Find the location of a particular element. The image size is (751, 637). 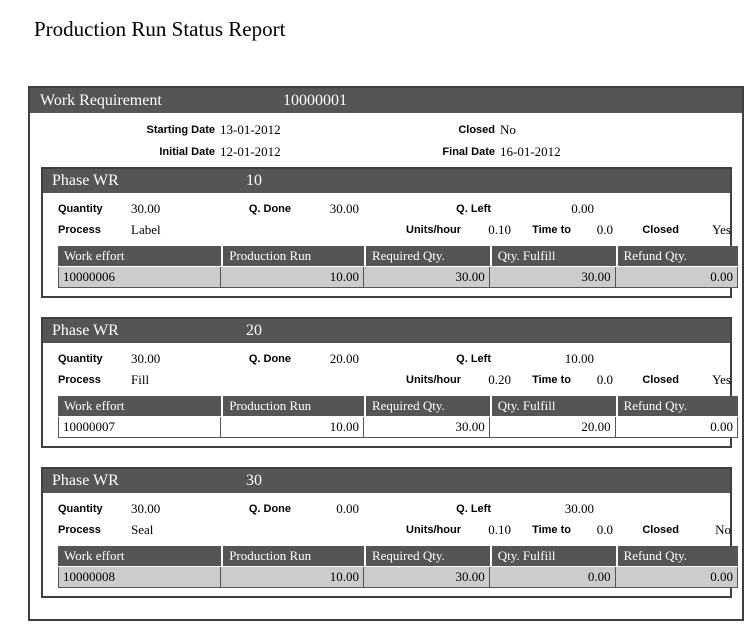

table-row: 10000006 10.00 30.00 30.00 0.00 is located at coordinates (398, 277).